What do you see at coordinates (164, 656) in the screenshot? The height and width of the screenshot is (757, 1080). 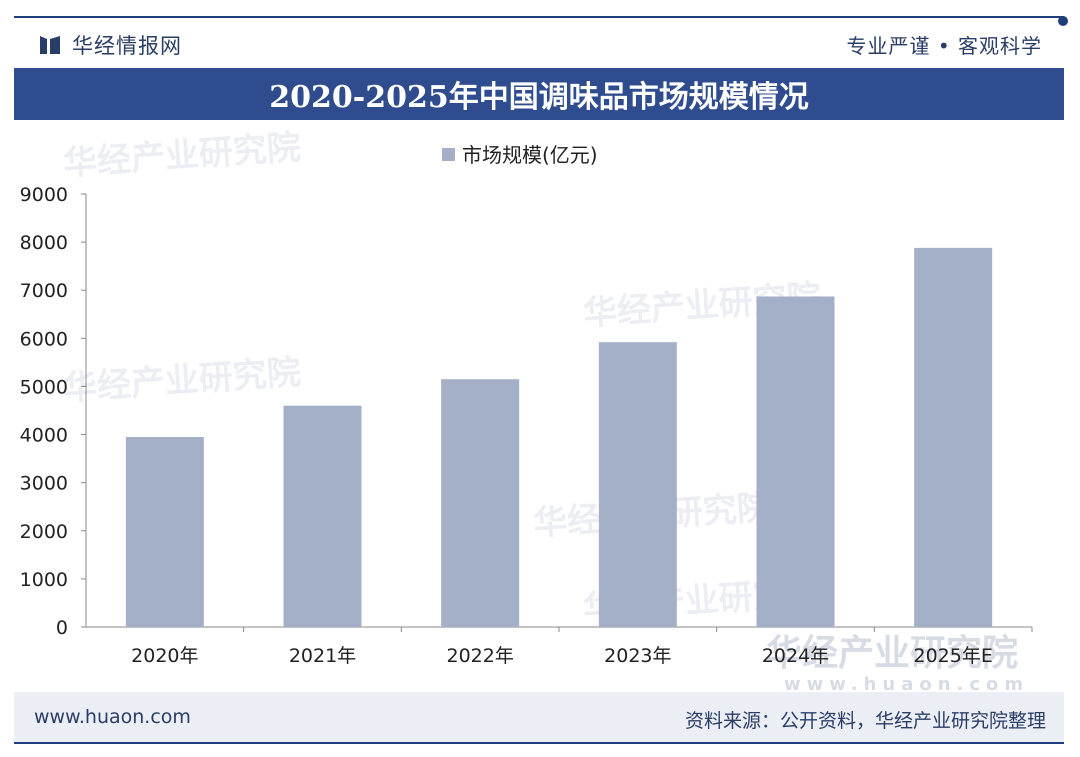 I see `x-tick-label: 2020年` at bounding box center [164, 656].